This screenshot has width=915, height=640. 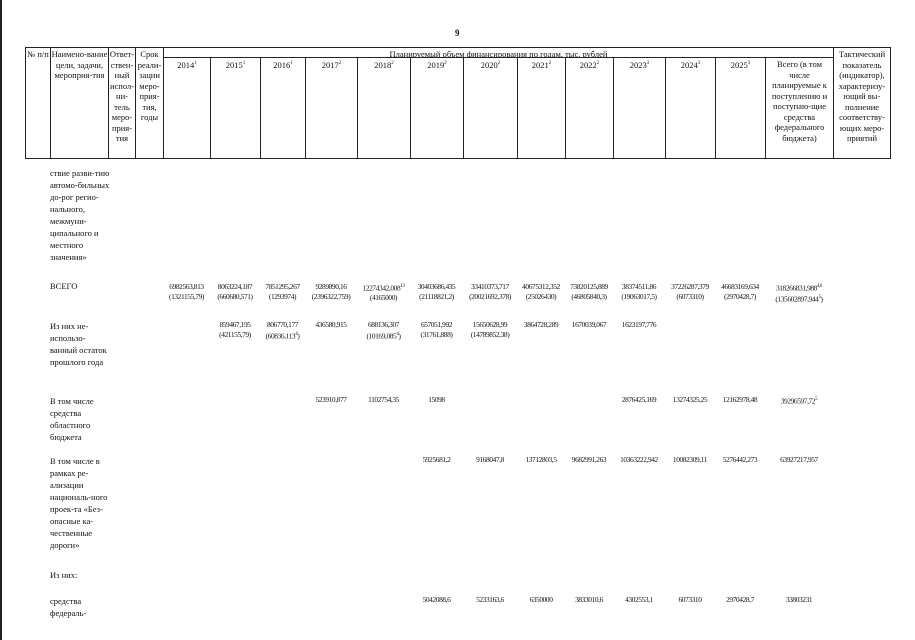 What do you see at coordinates (740, 108) in the screenshot?
I see `header-year: 20253` at bounding box center [740, 108].